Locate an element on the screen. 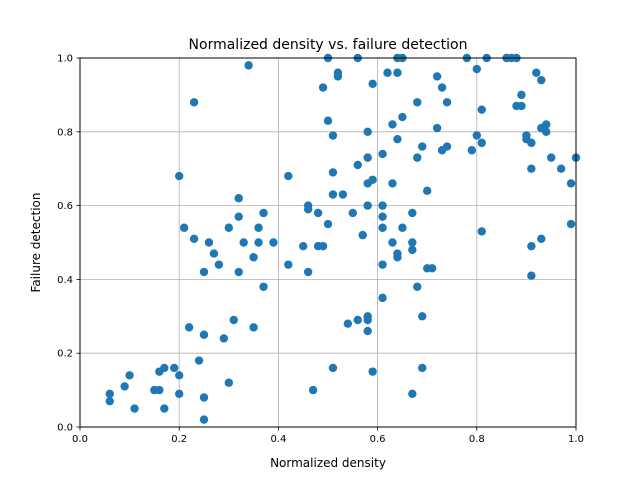 This screenshot has height=480, width=640. y-tick-label: 0.6 is located at coordinates (65, 206).